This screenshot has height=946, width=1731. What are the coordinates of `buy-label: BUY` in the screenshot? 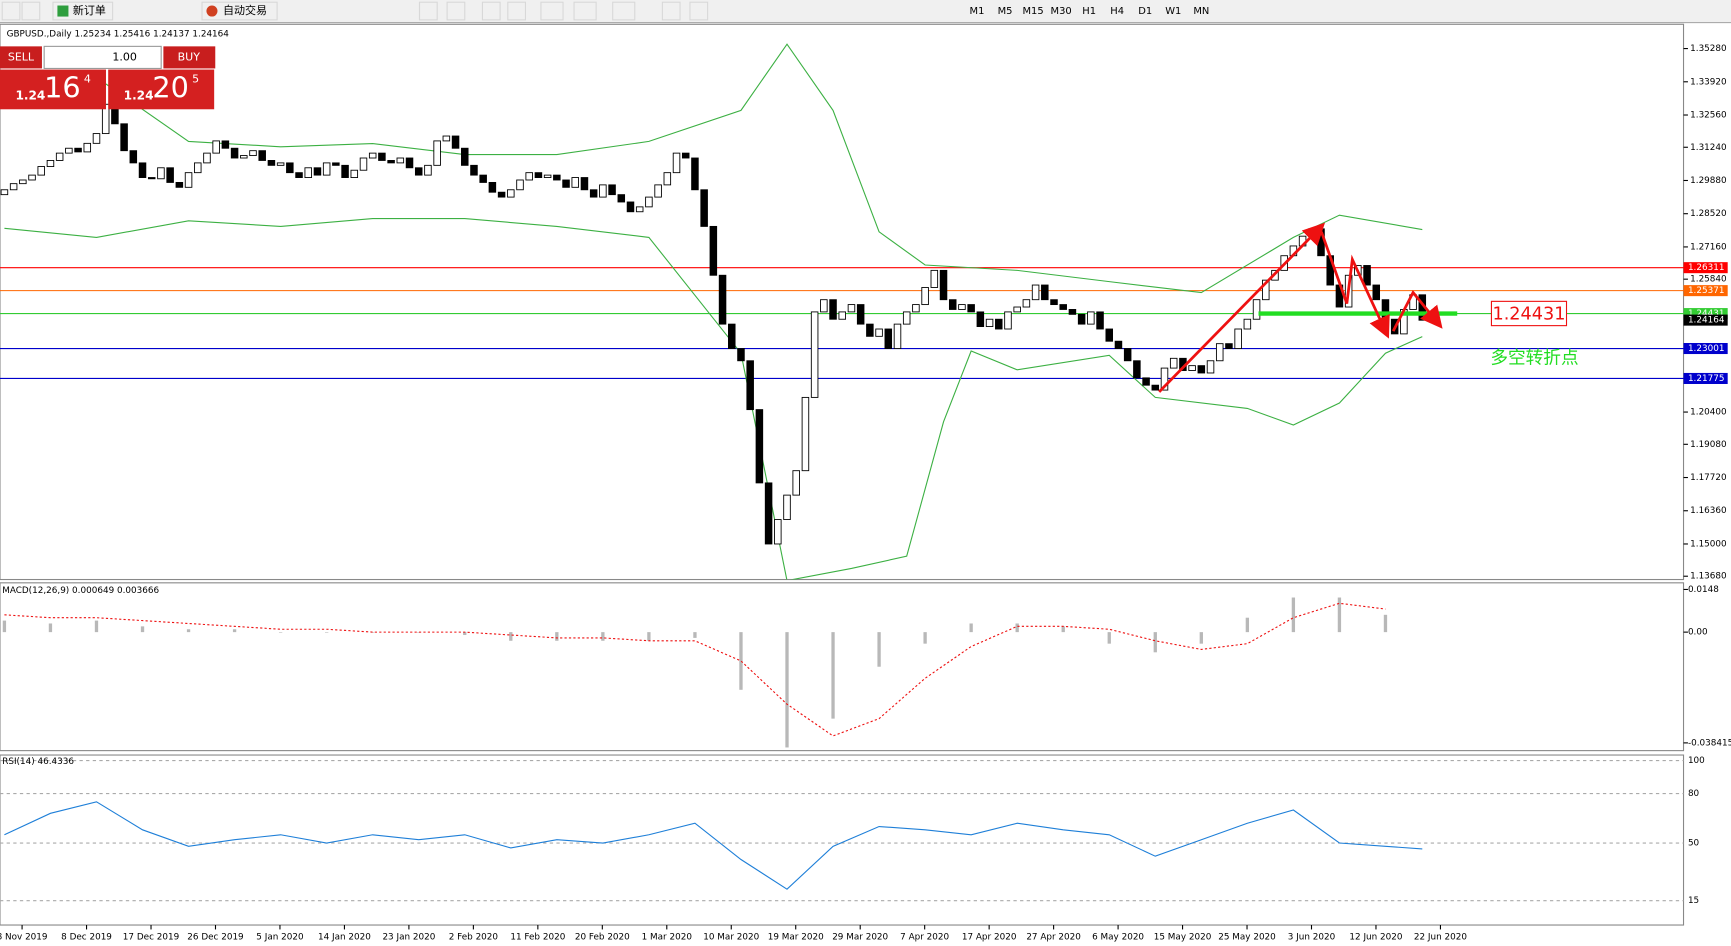 It's located at (189, 56).